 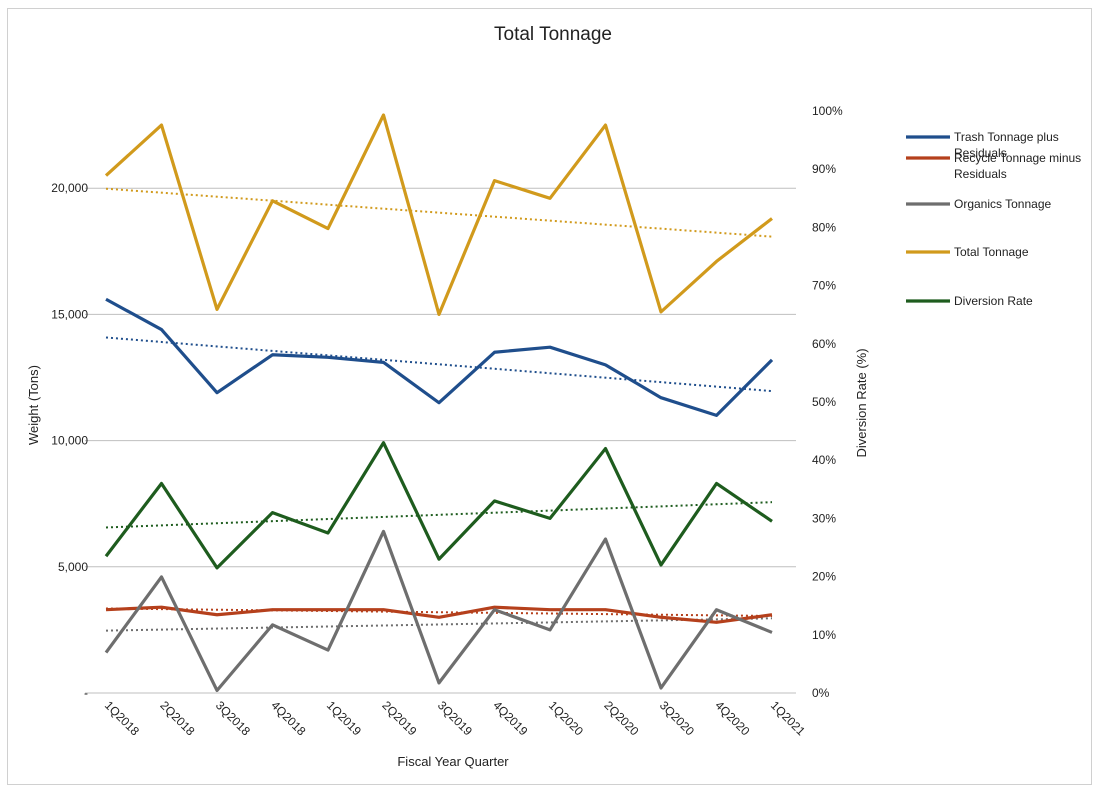 I want to click on legend-label: Diversion Rate, so click(x=993, y=301).